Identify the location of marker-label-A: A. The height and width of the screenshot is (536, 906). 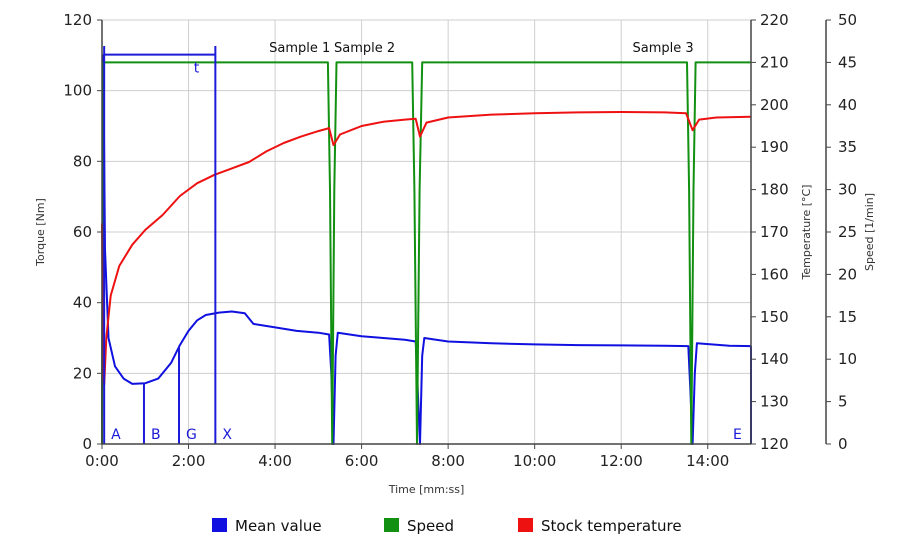
(116, 435).